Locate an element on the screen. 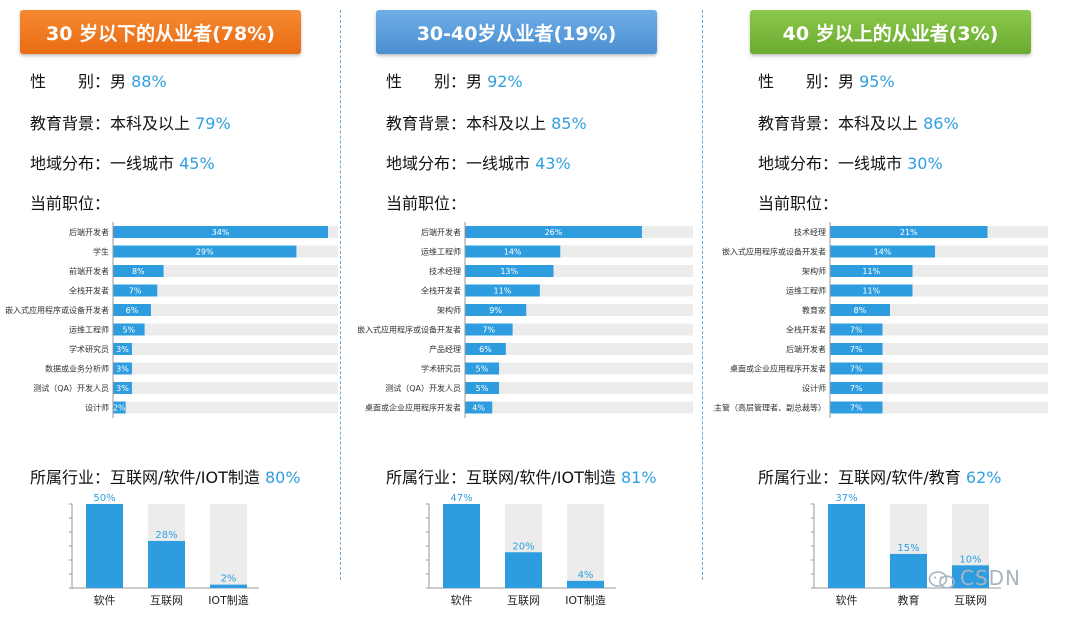 This screenshot has width=1080, height=622. bar-value-label: 9% is located at coordinates (495, 310).